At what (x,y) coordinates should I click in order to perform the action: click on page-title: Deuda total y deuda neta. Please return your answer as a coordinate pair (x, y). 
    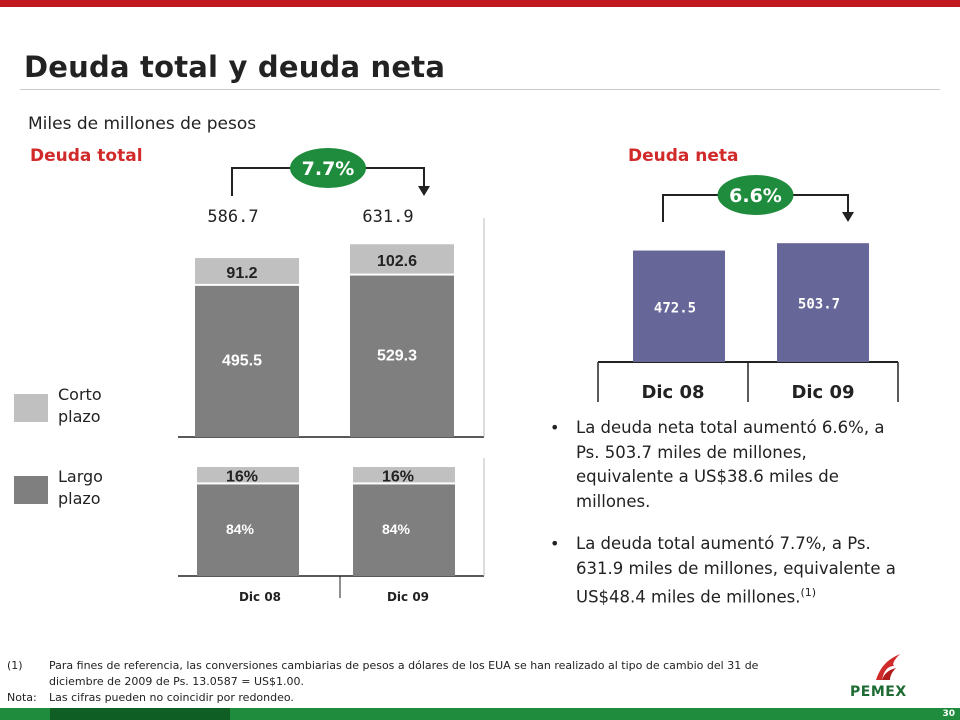
    Looking at the image, I should click on (235, 67).